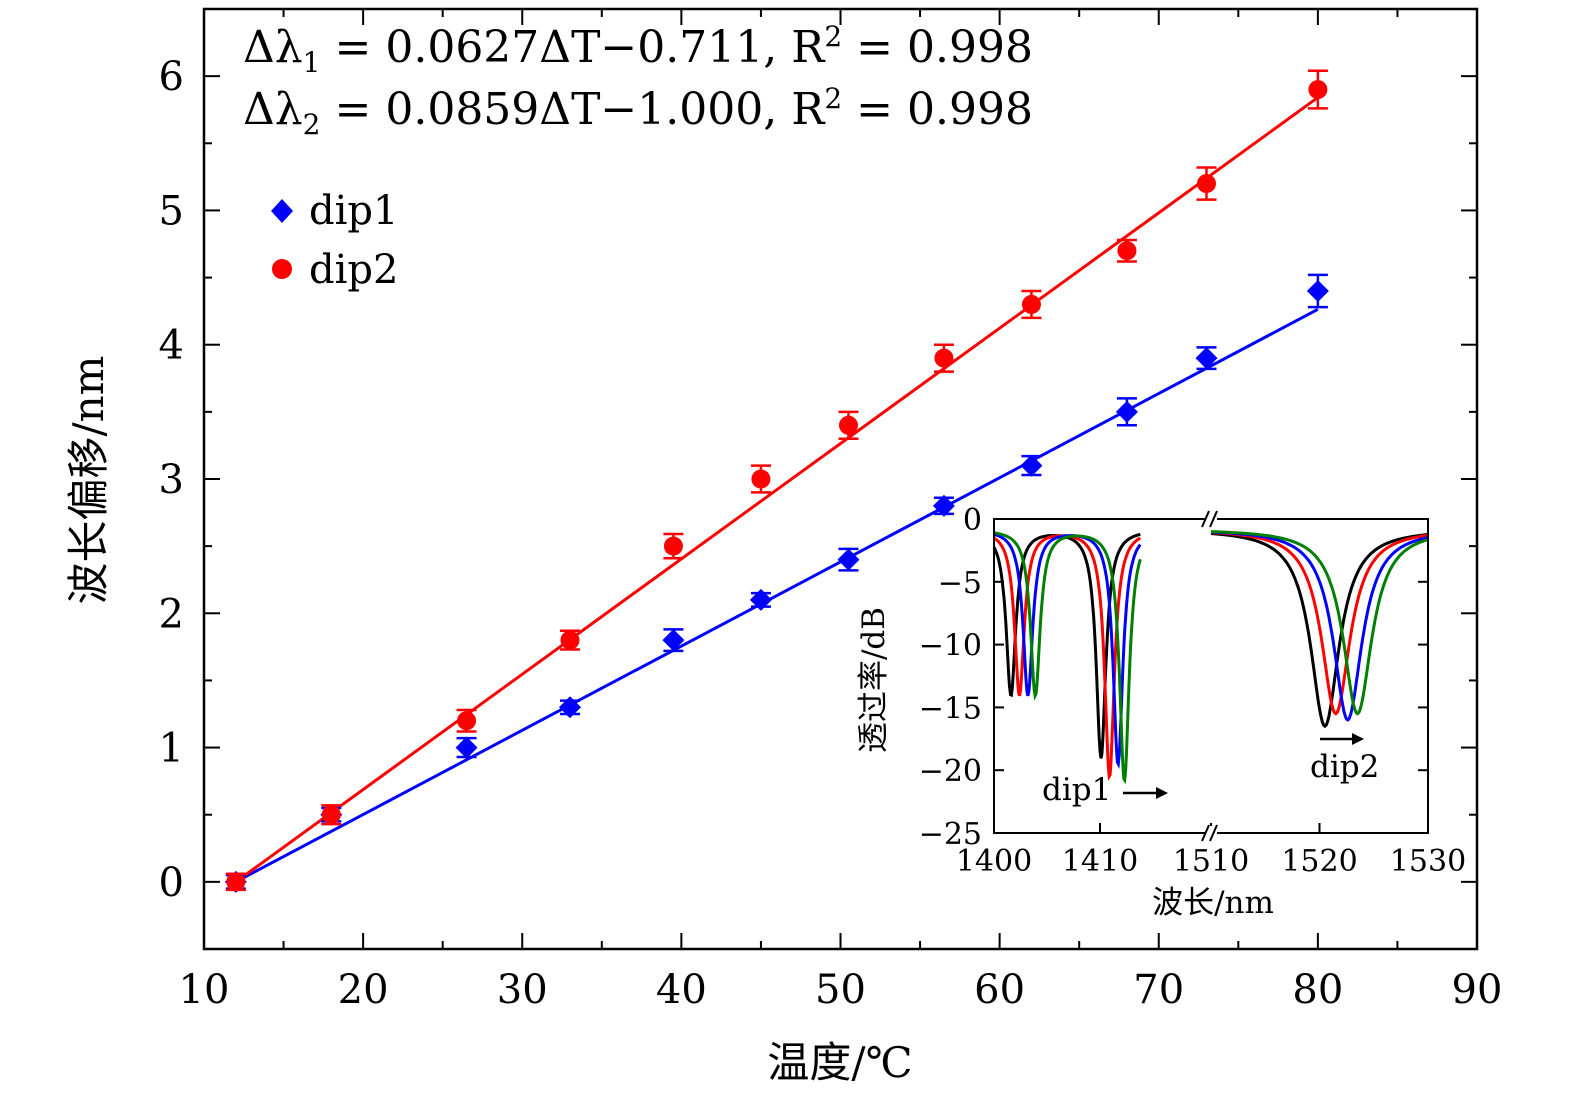 The height and width of the screenshot is (1102, 1575). I want to click on inset-transmission-curves, so click(1210, 657).